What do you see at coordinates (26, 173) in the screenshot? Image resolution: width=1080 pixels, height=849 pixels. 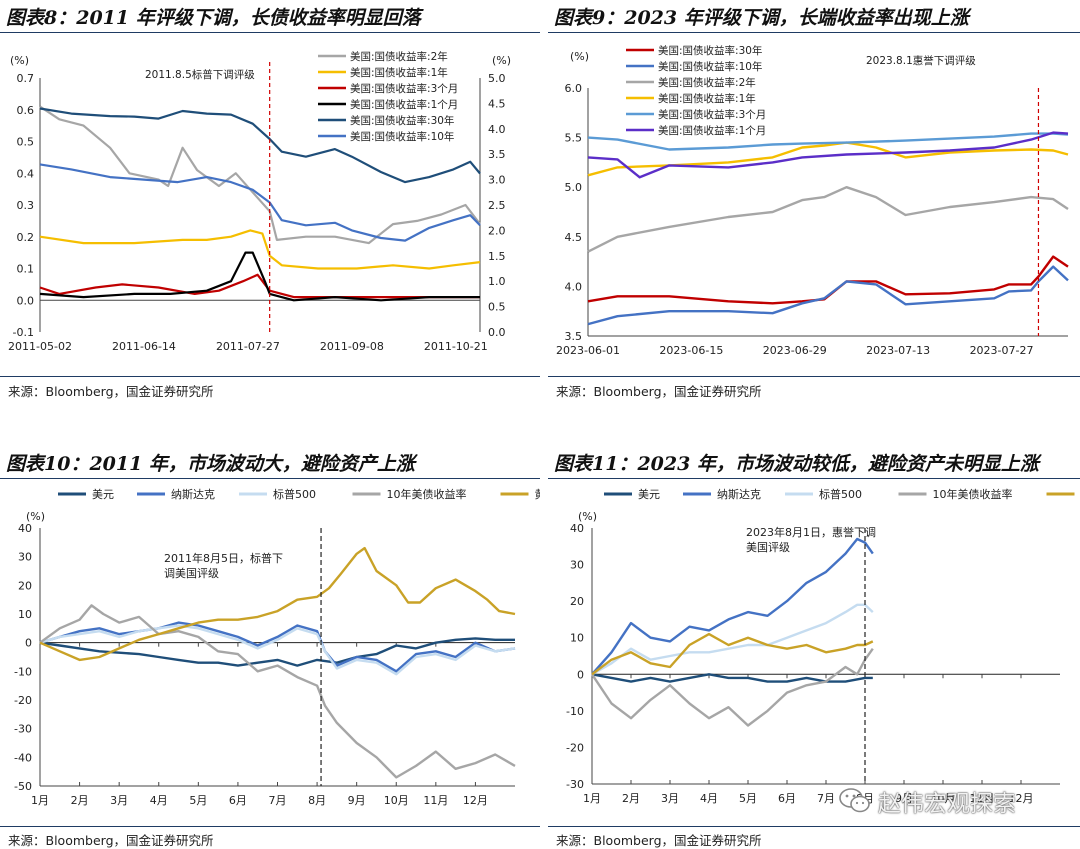 I see `y-tick-label-left: 0.4` at bounding box center [26, 173].